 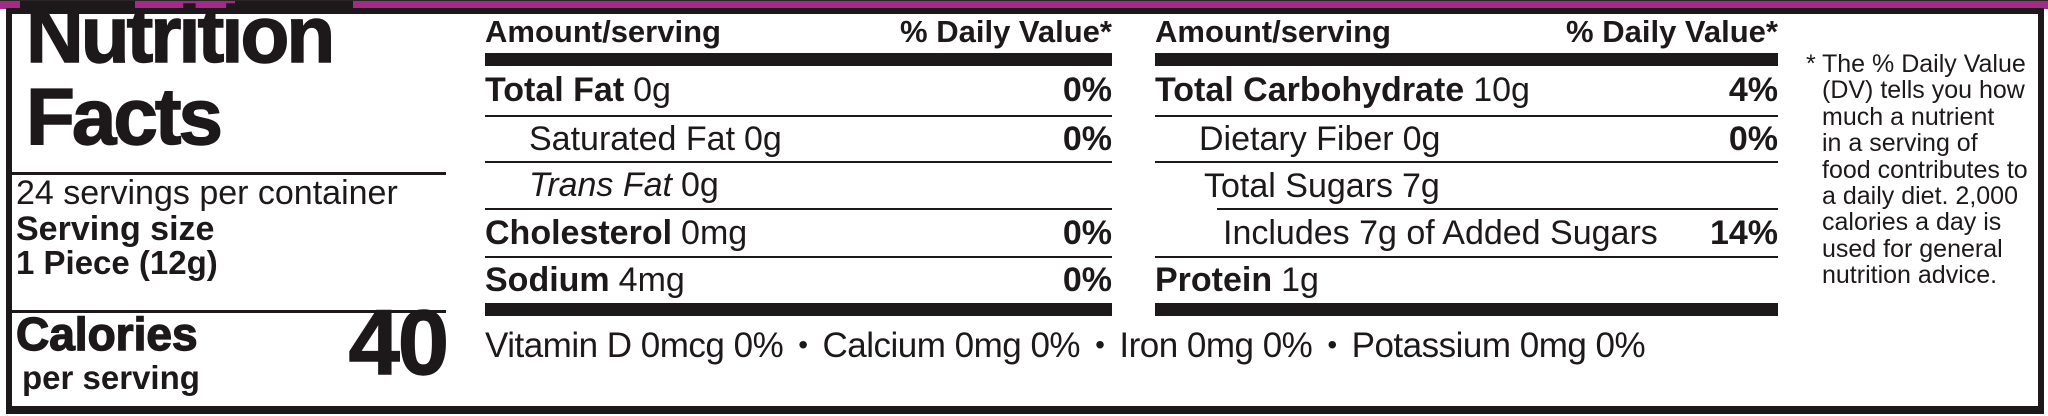 I want to click on label-title-line2: Facts, so click(x=124, y=116).